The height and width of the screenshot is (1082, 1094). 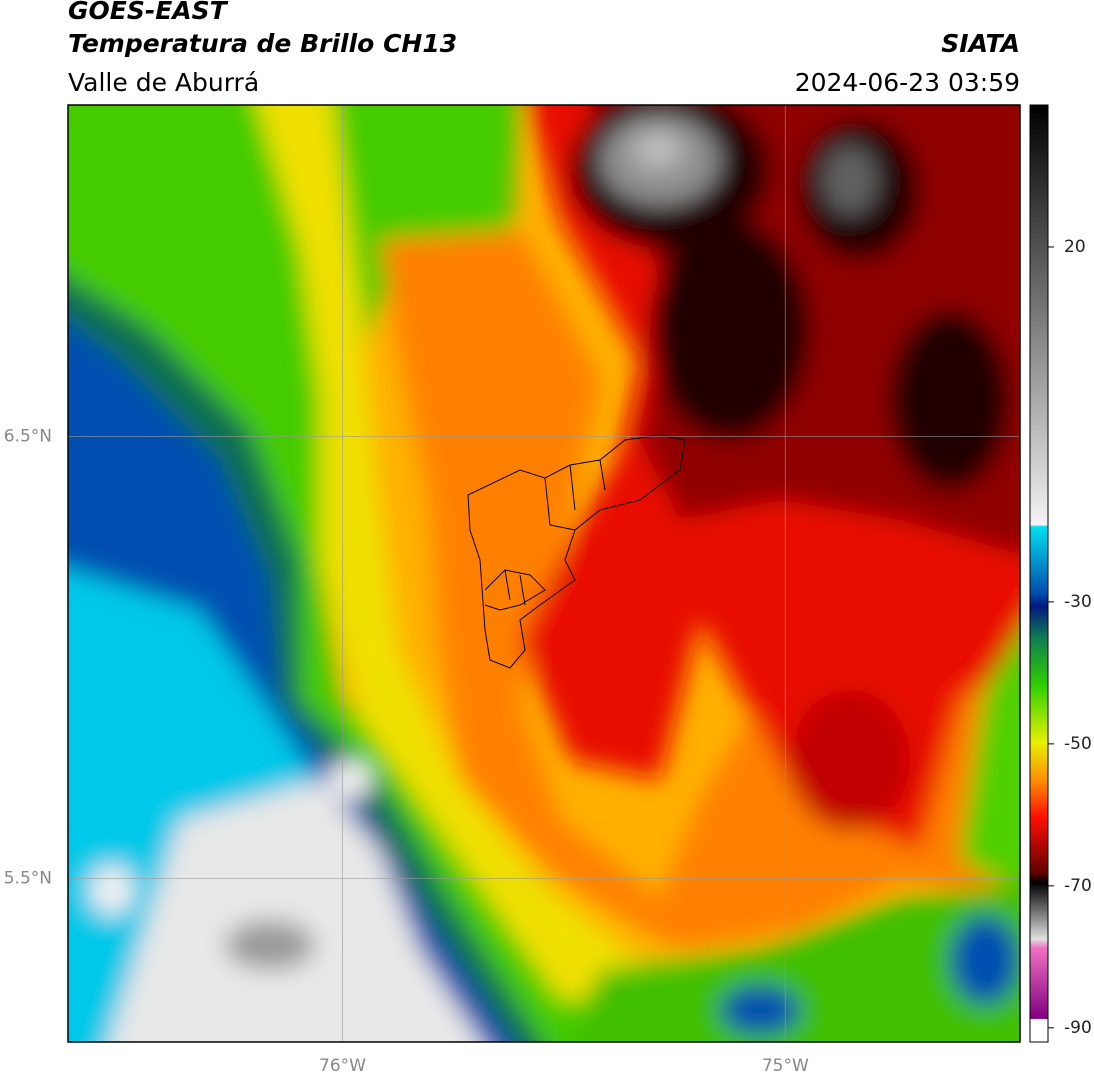 What do you see at coordinates (1075, 247) in the screenshot?
I see `colorbar-tick-label: 20` at bounding box center [1075, 247].